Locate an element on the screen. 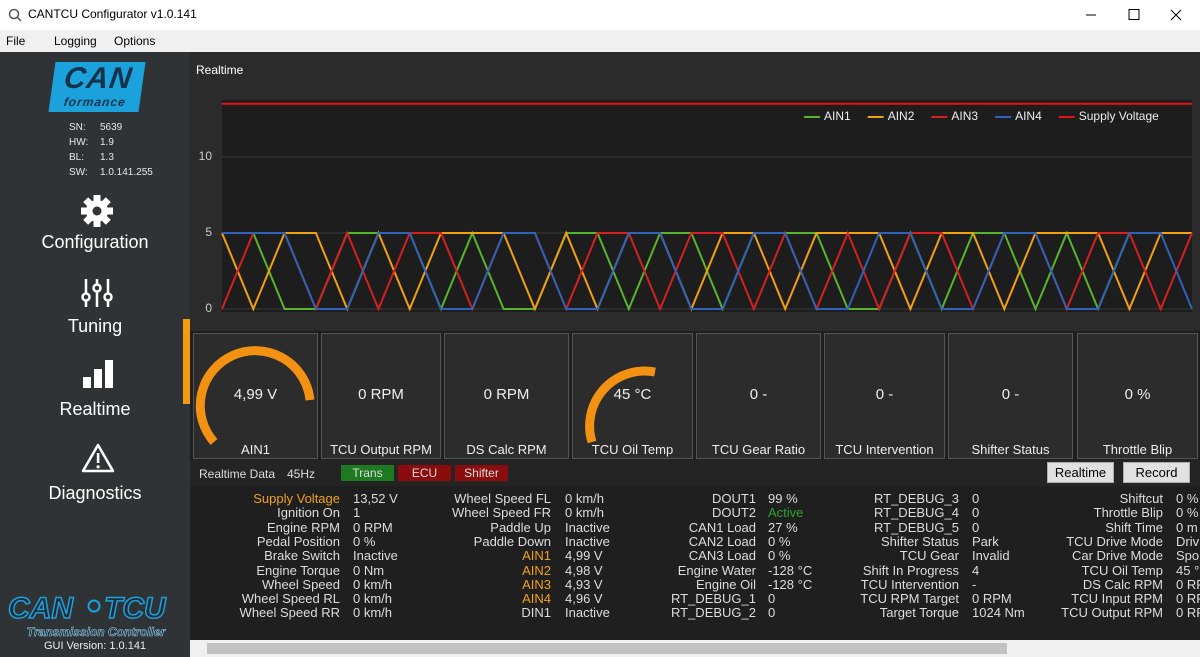 This screenshot has height=657, width=1200. field-label: Engine RPM is located at coordinates (303, 527).